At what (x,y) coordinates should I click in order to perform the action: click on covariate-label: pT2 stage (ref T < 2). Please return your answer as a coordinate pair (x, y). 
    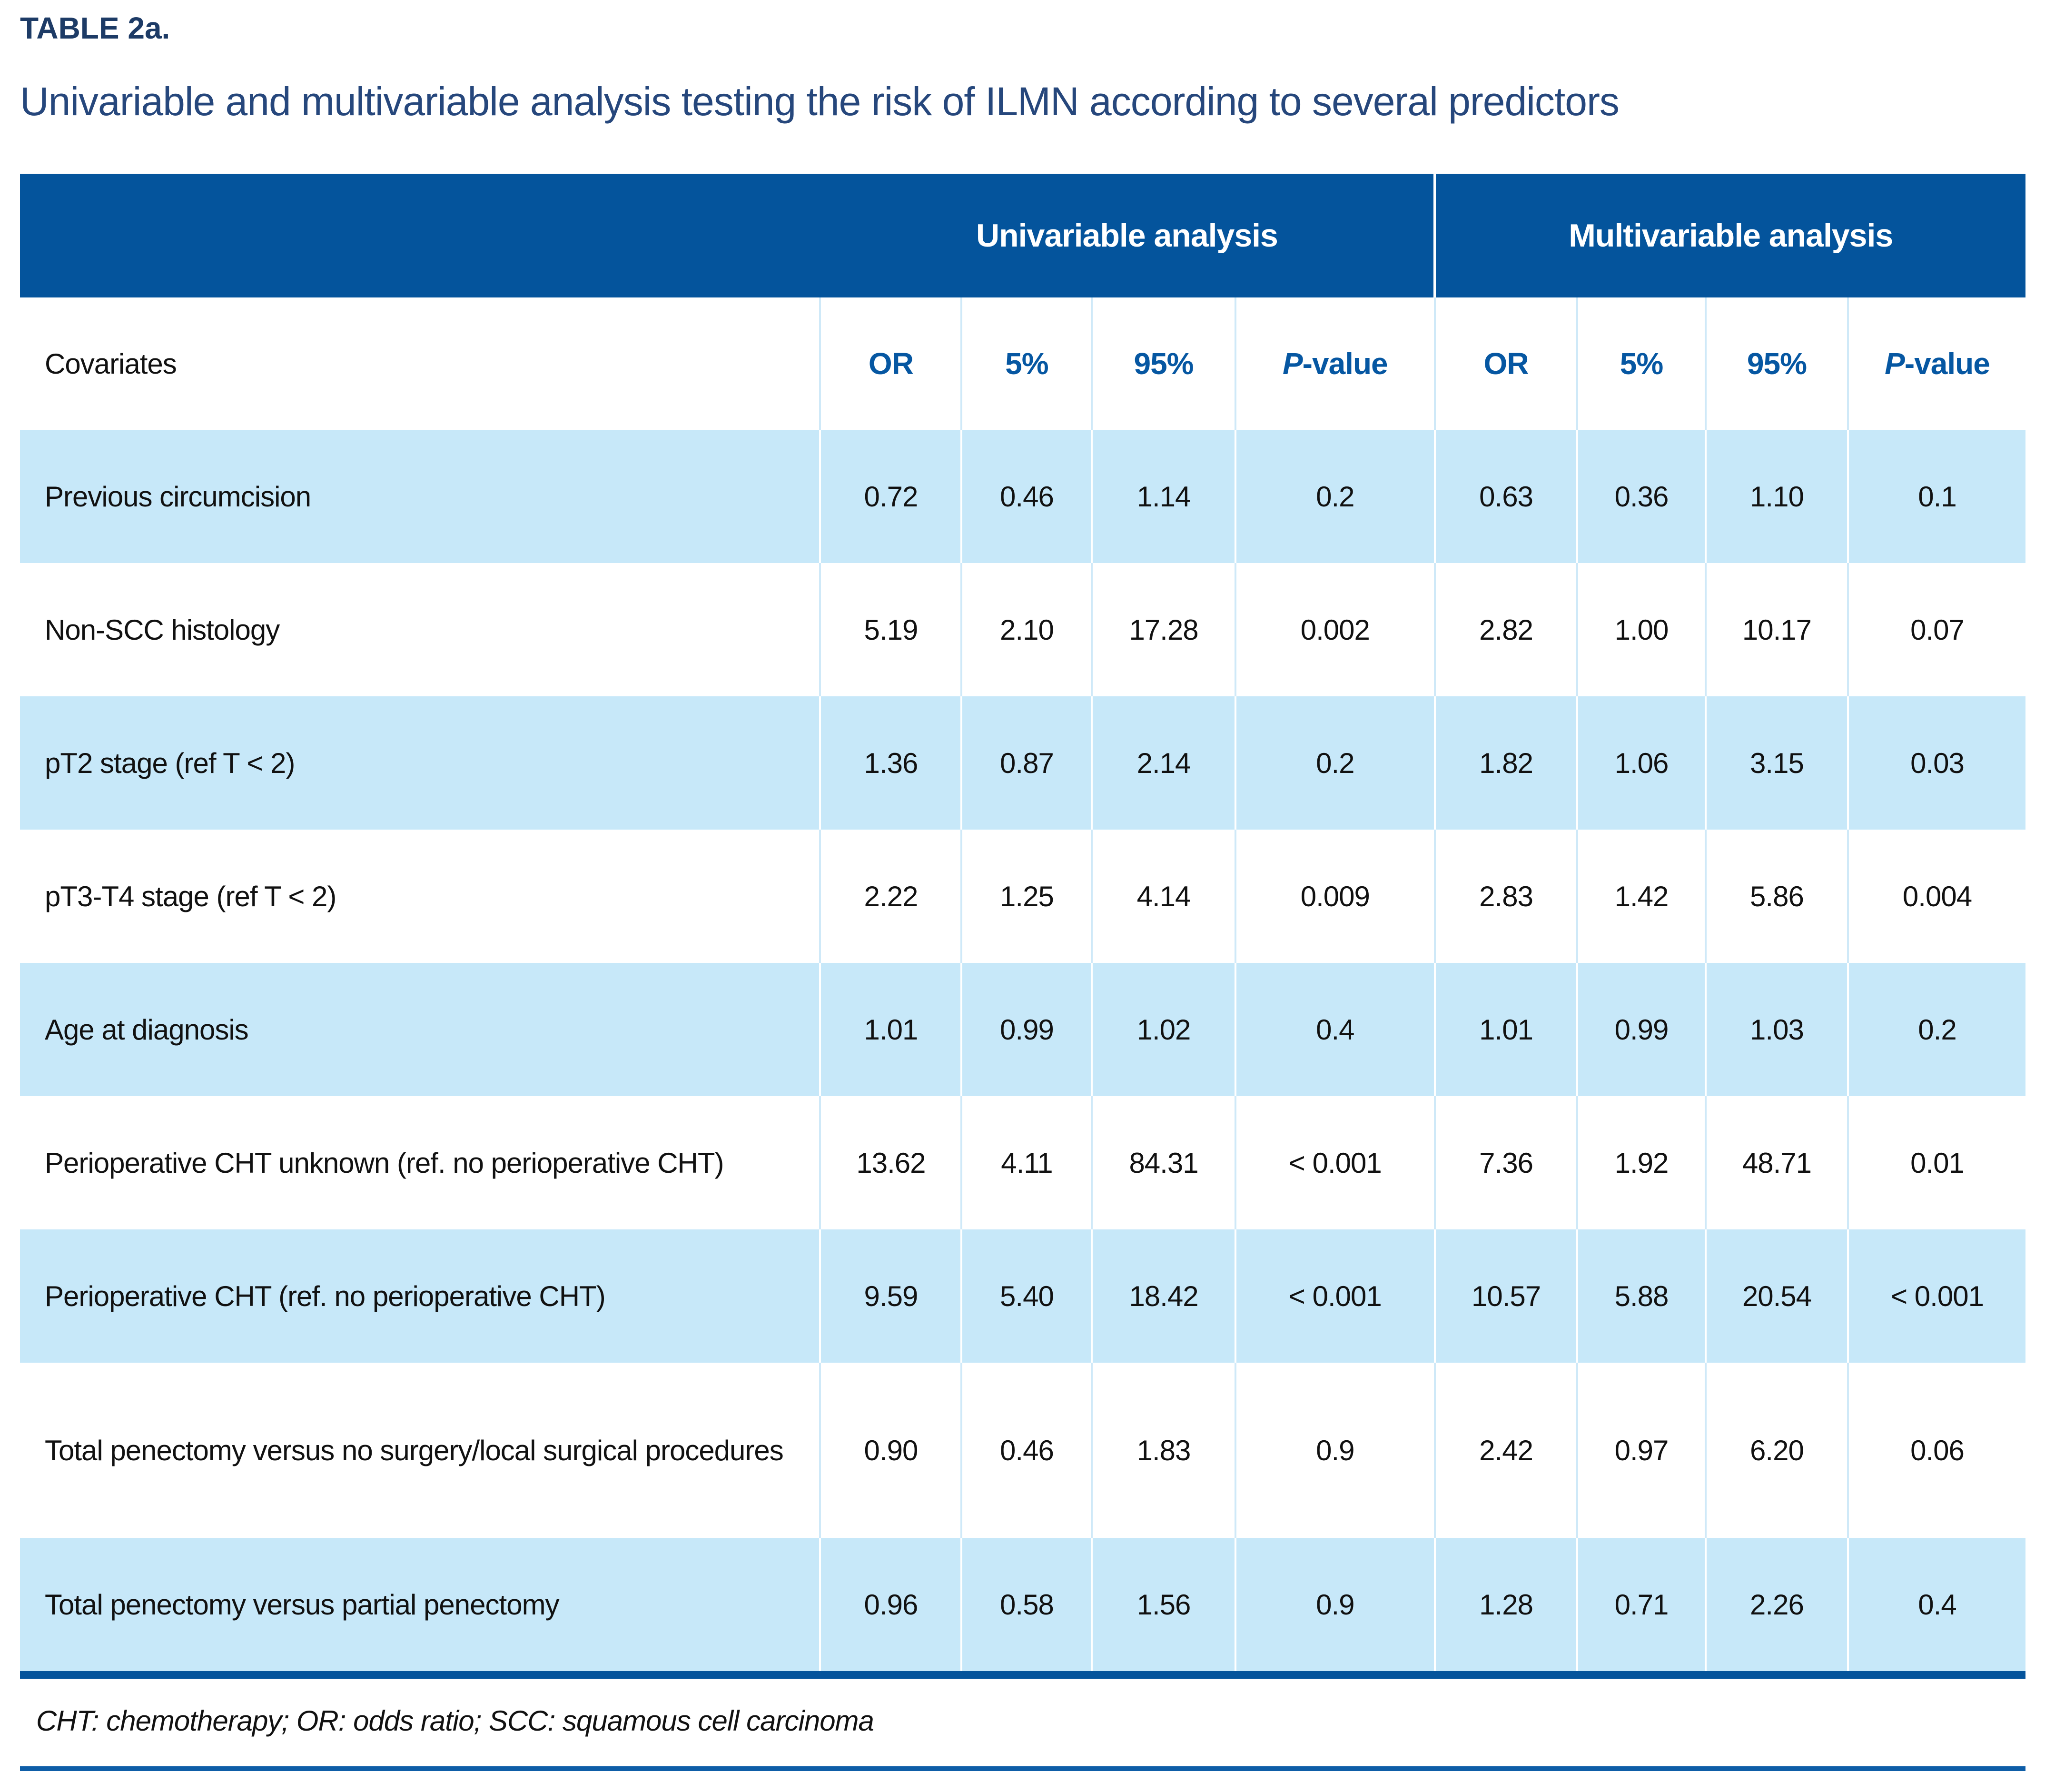
    Looking at the image, I should click on (420, 763).